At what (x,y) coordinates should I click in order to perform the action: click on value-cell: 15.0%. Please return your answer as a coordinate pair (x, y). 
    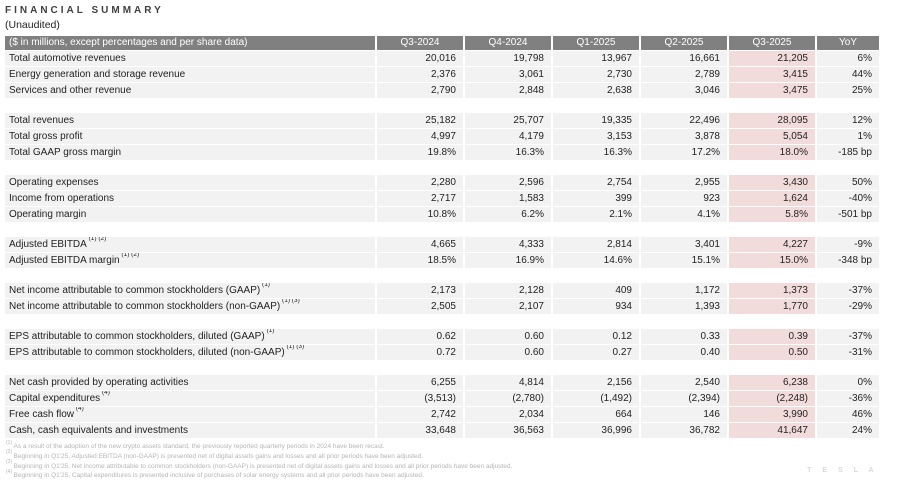
    Looking at the image, I should click on (772, 260).